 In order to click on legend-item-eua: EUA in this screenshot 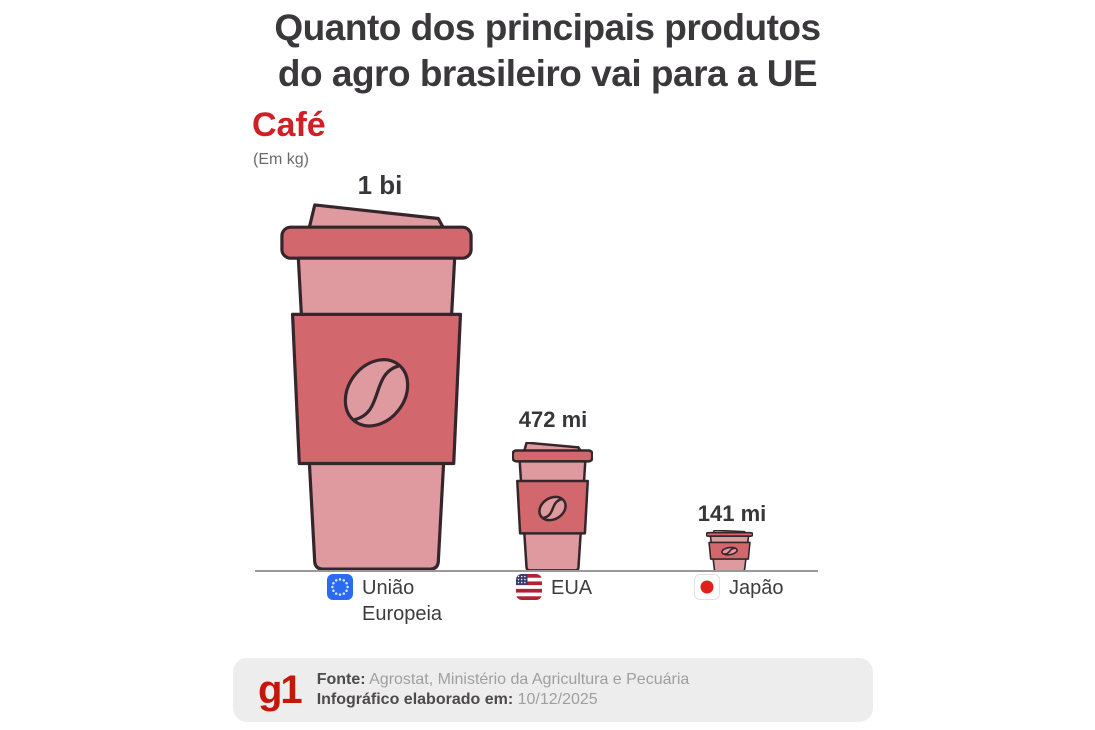, I will do `click(554, 587)`.